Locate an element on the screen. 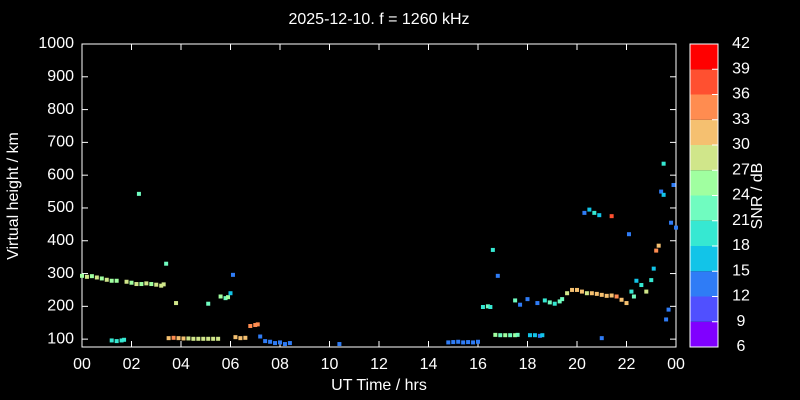 Image resolution: width=800 pixels, height=400 pixels. x-tick-label: 00 is located at coordinates (82, 364).